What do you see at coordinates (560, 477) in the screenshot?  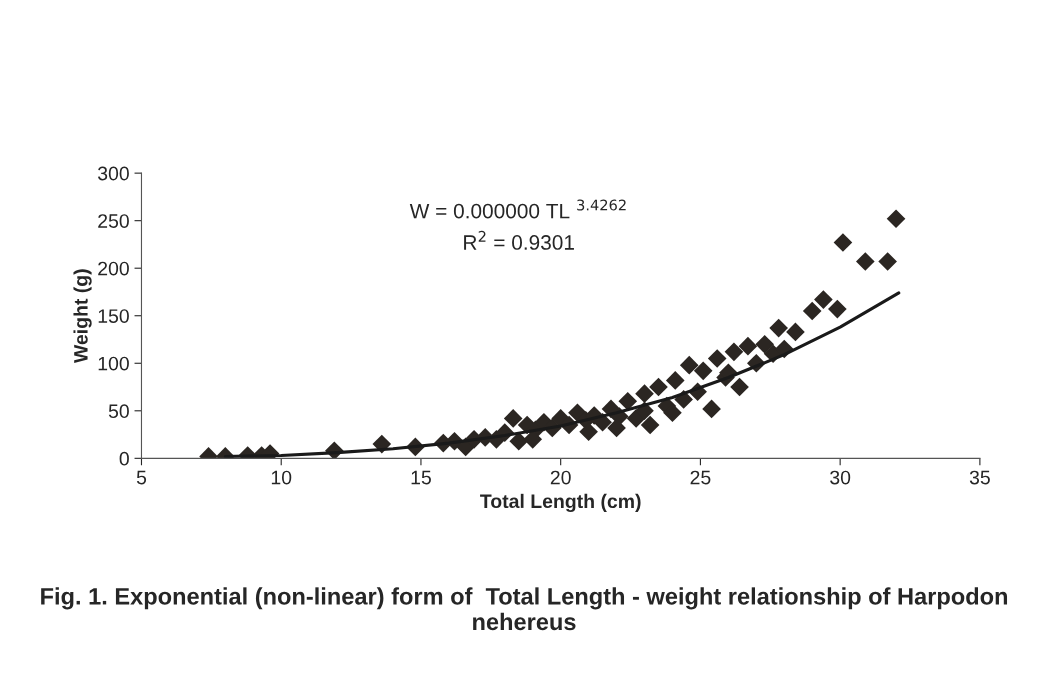 I see `x-tick-label: 20` at bounding box center [560, 477].